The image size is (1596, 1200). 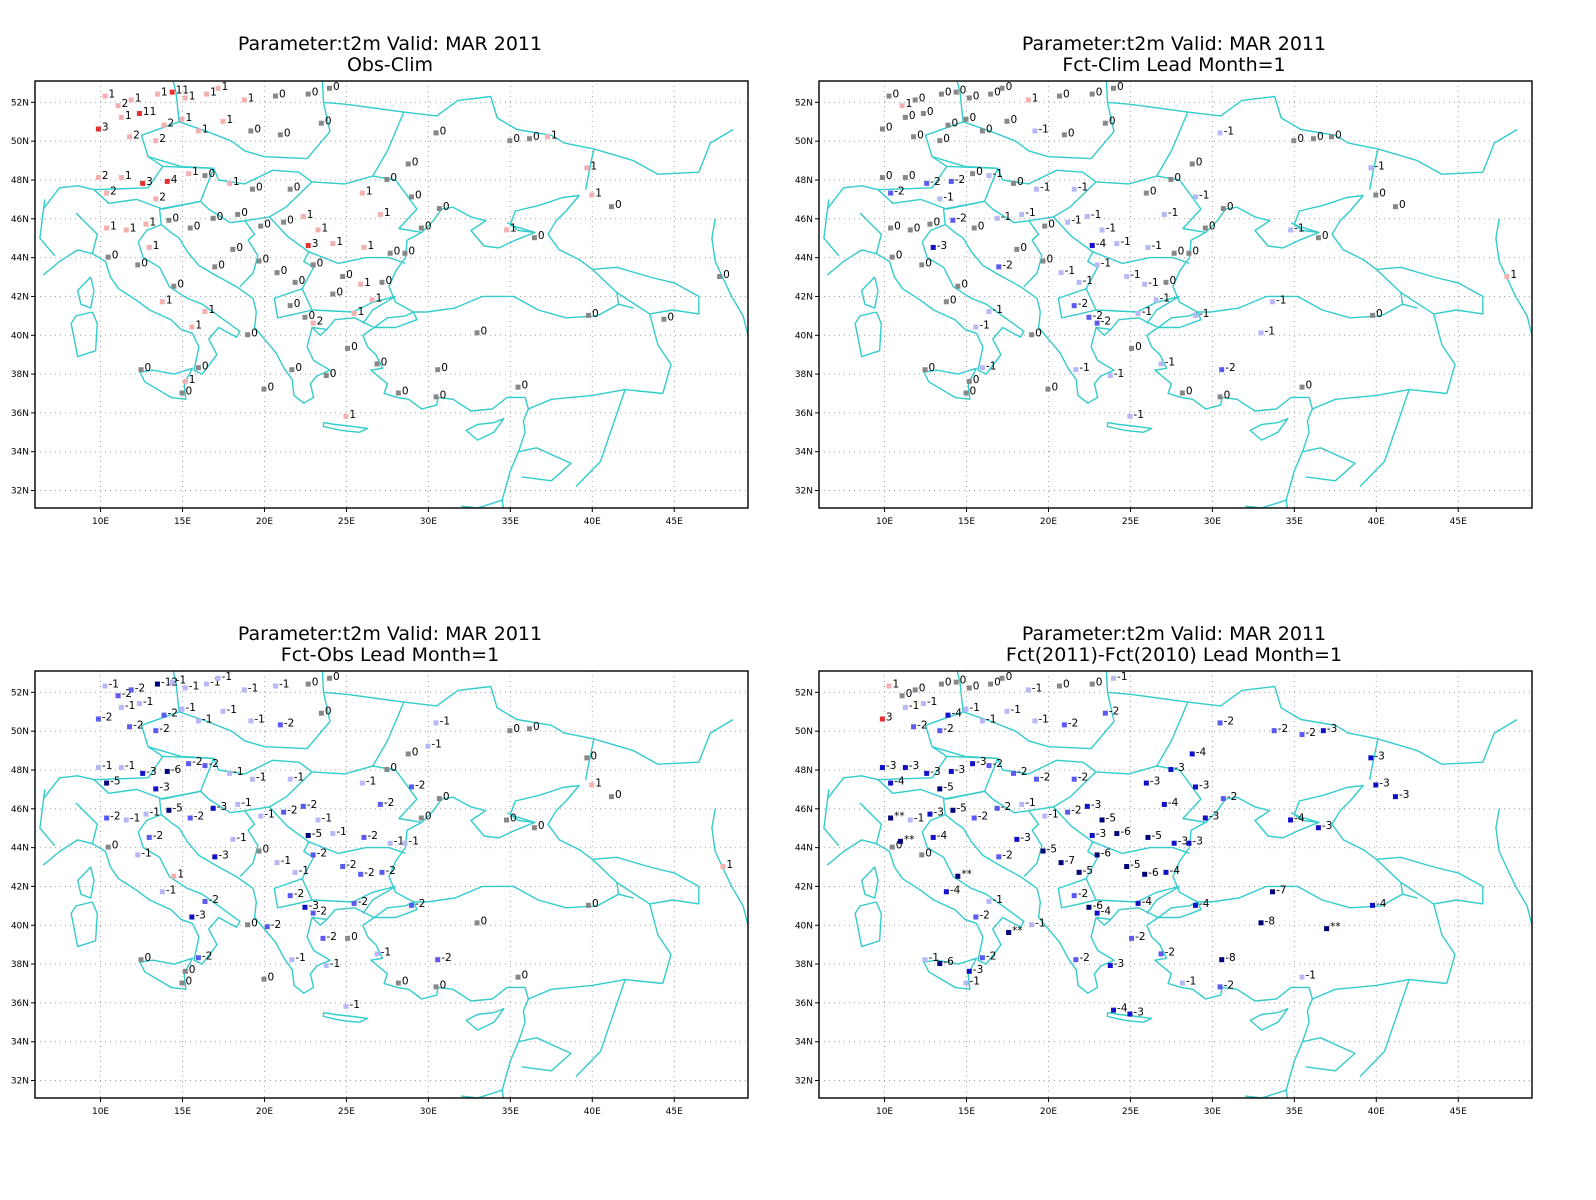 What do you see at coordinates (1052, 850) in the screenshot?
I see `station-value: -5` at bounding box center [1052, 850].